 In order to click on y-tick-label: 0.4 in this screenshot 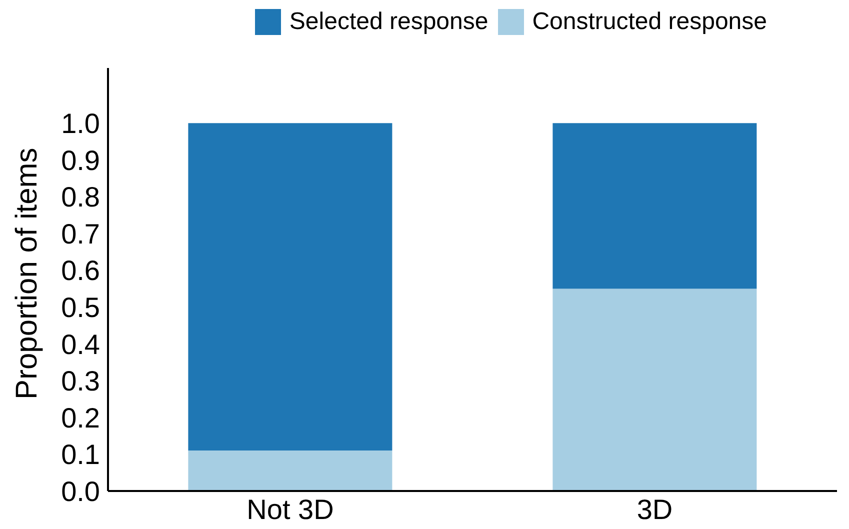, I will do `click(80, 344)`.